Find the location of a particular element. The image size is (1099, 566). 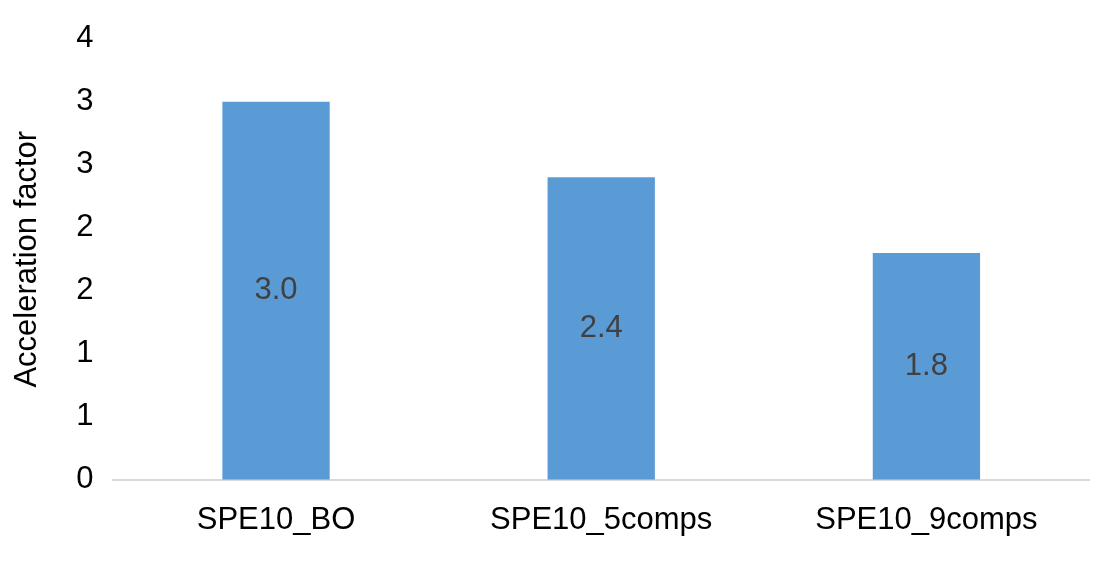

y-tick-label: 0 is located at coordinates (85, 478).